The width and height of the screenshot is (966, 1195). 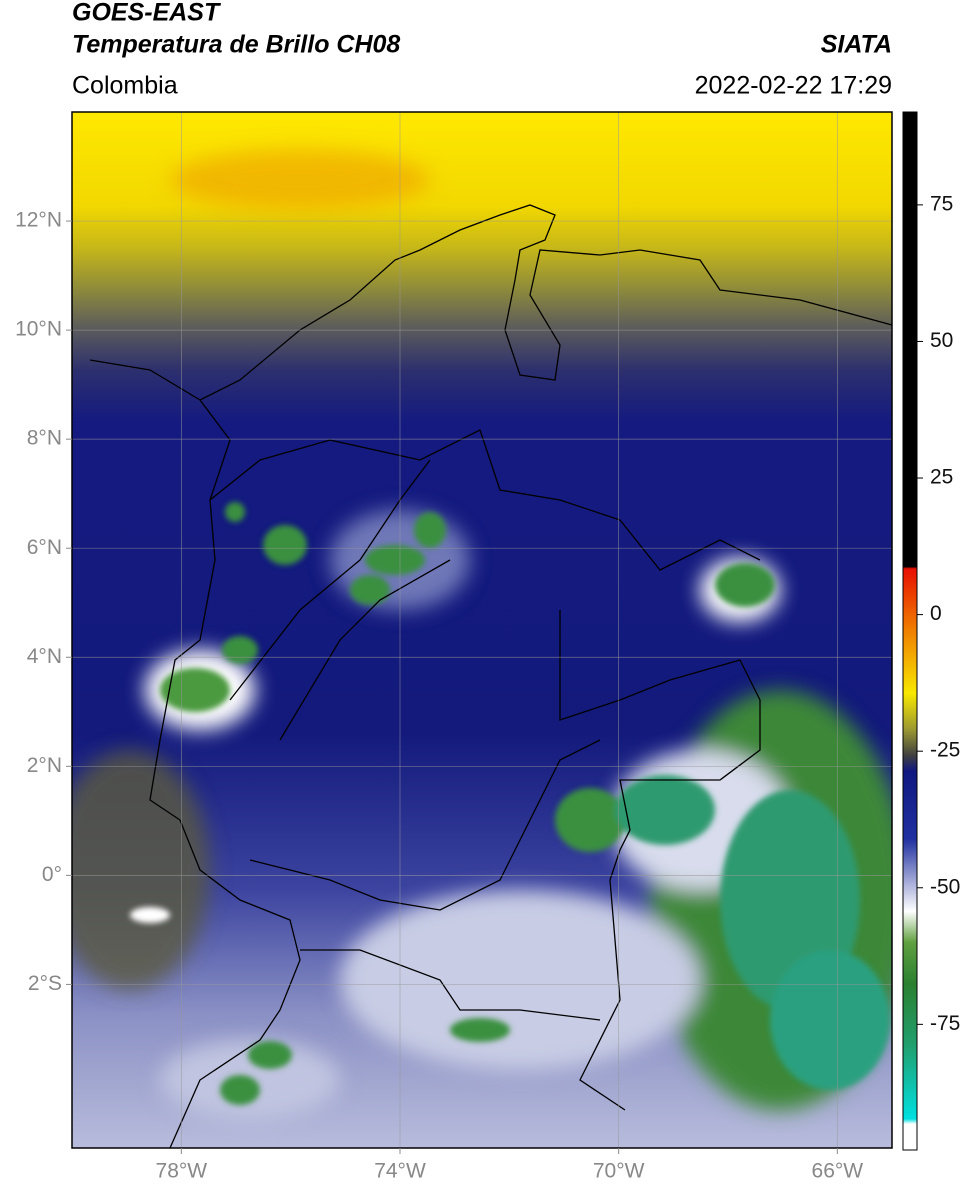 What do you see at coordinates (400, 1171) in the screenshot?
I see `x-tick-label: 74°W` at bounding box center [400, 1171].